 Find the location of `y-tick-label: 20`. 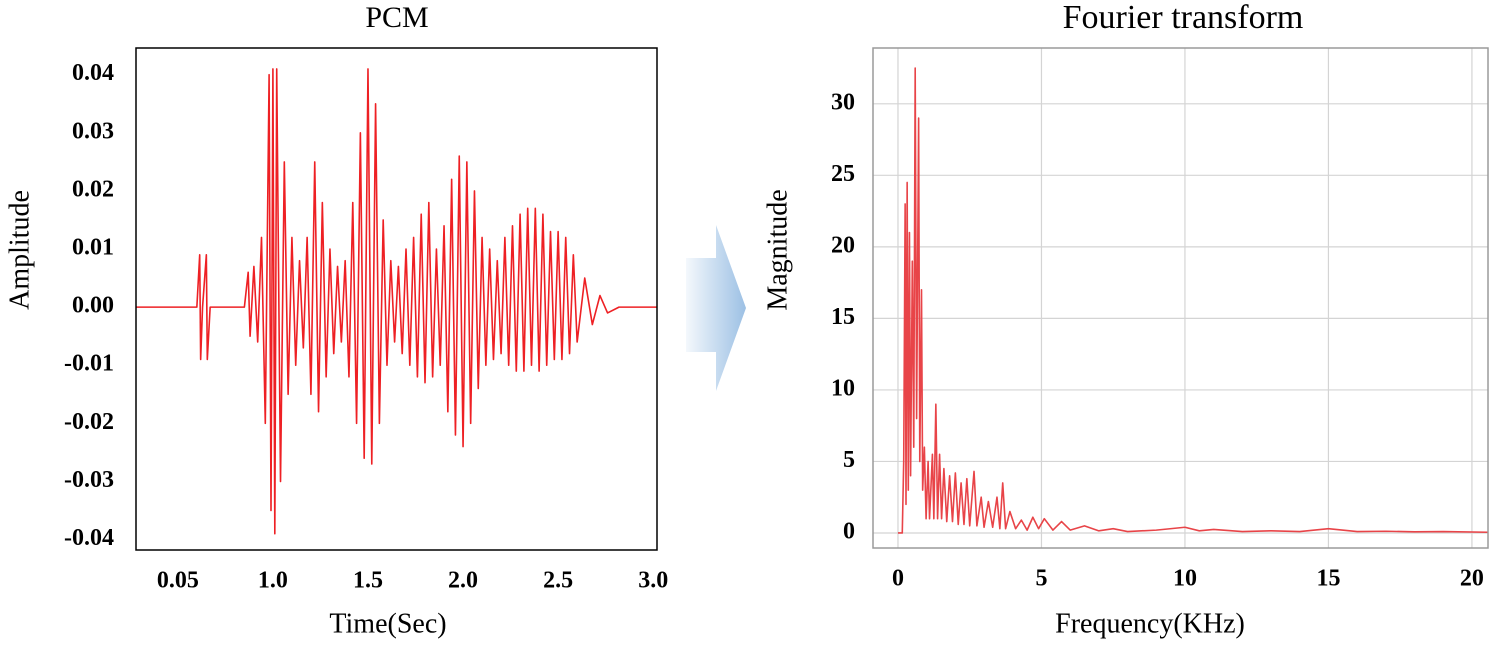

y-tick-label: 20 is located at coordinates (843, 245).